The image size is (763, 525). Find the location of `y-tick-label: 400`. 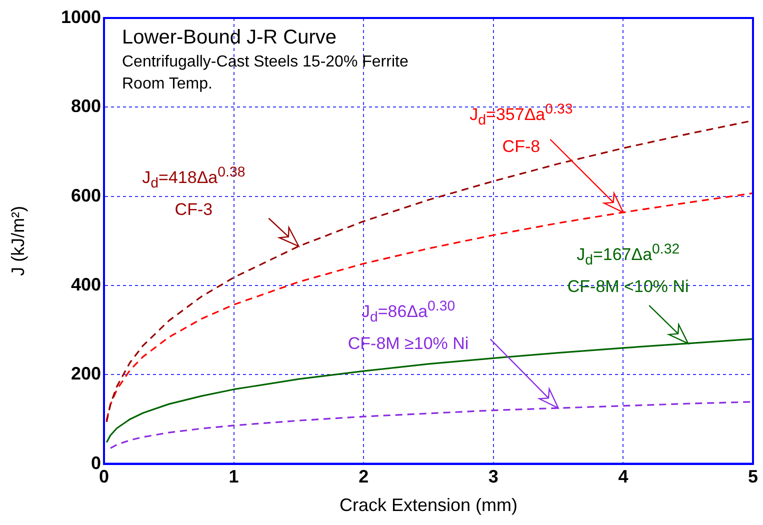

y-tick-label: 400 is located at coordinates (85, 284).